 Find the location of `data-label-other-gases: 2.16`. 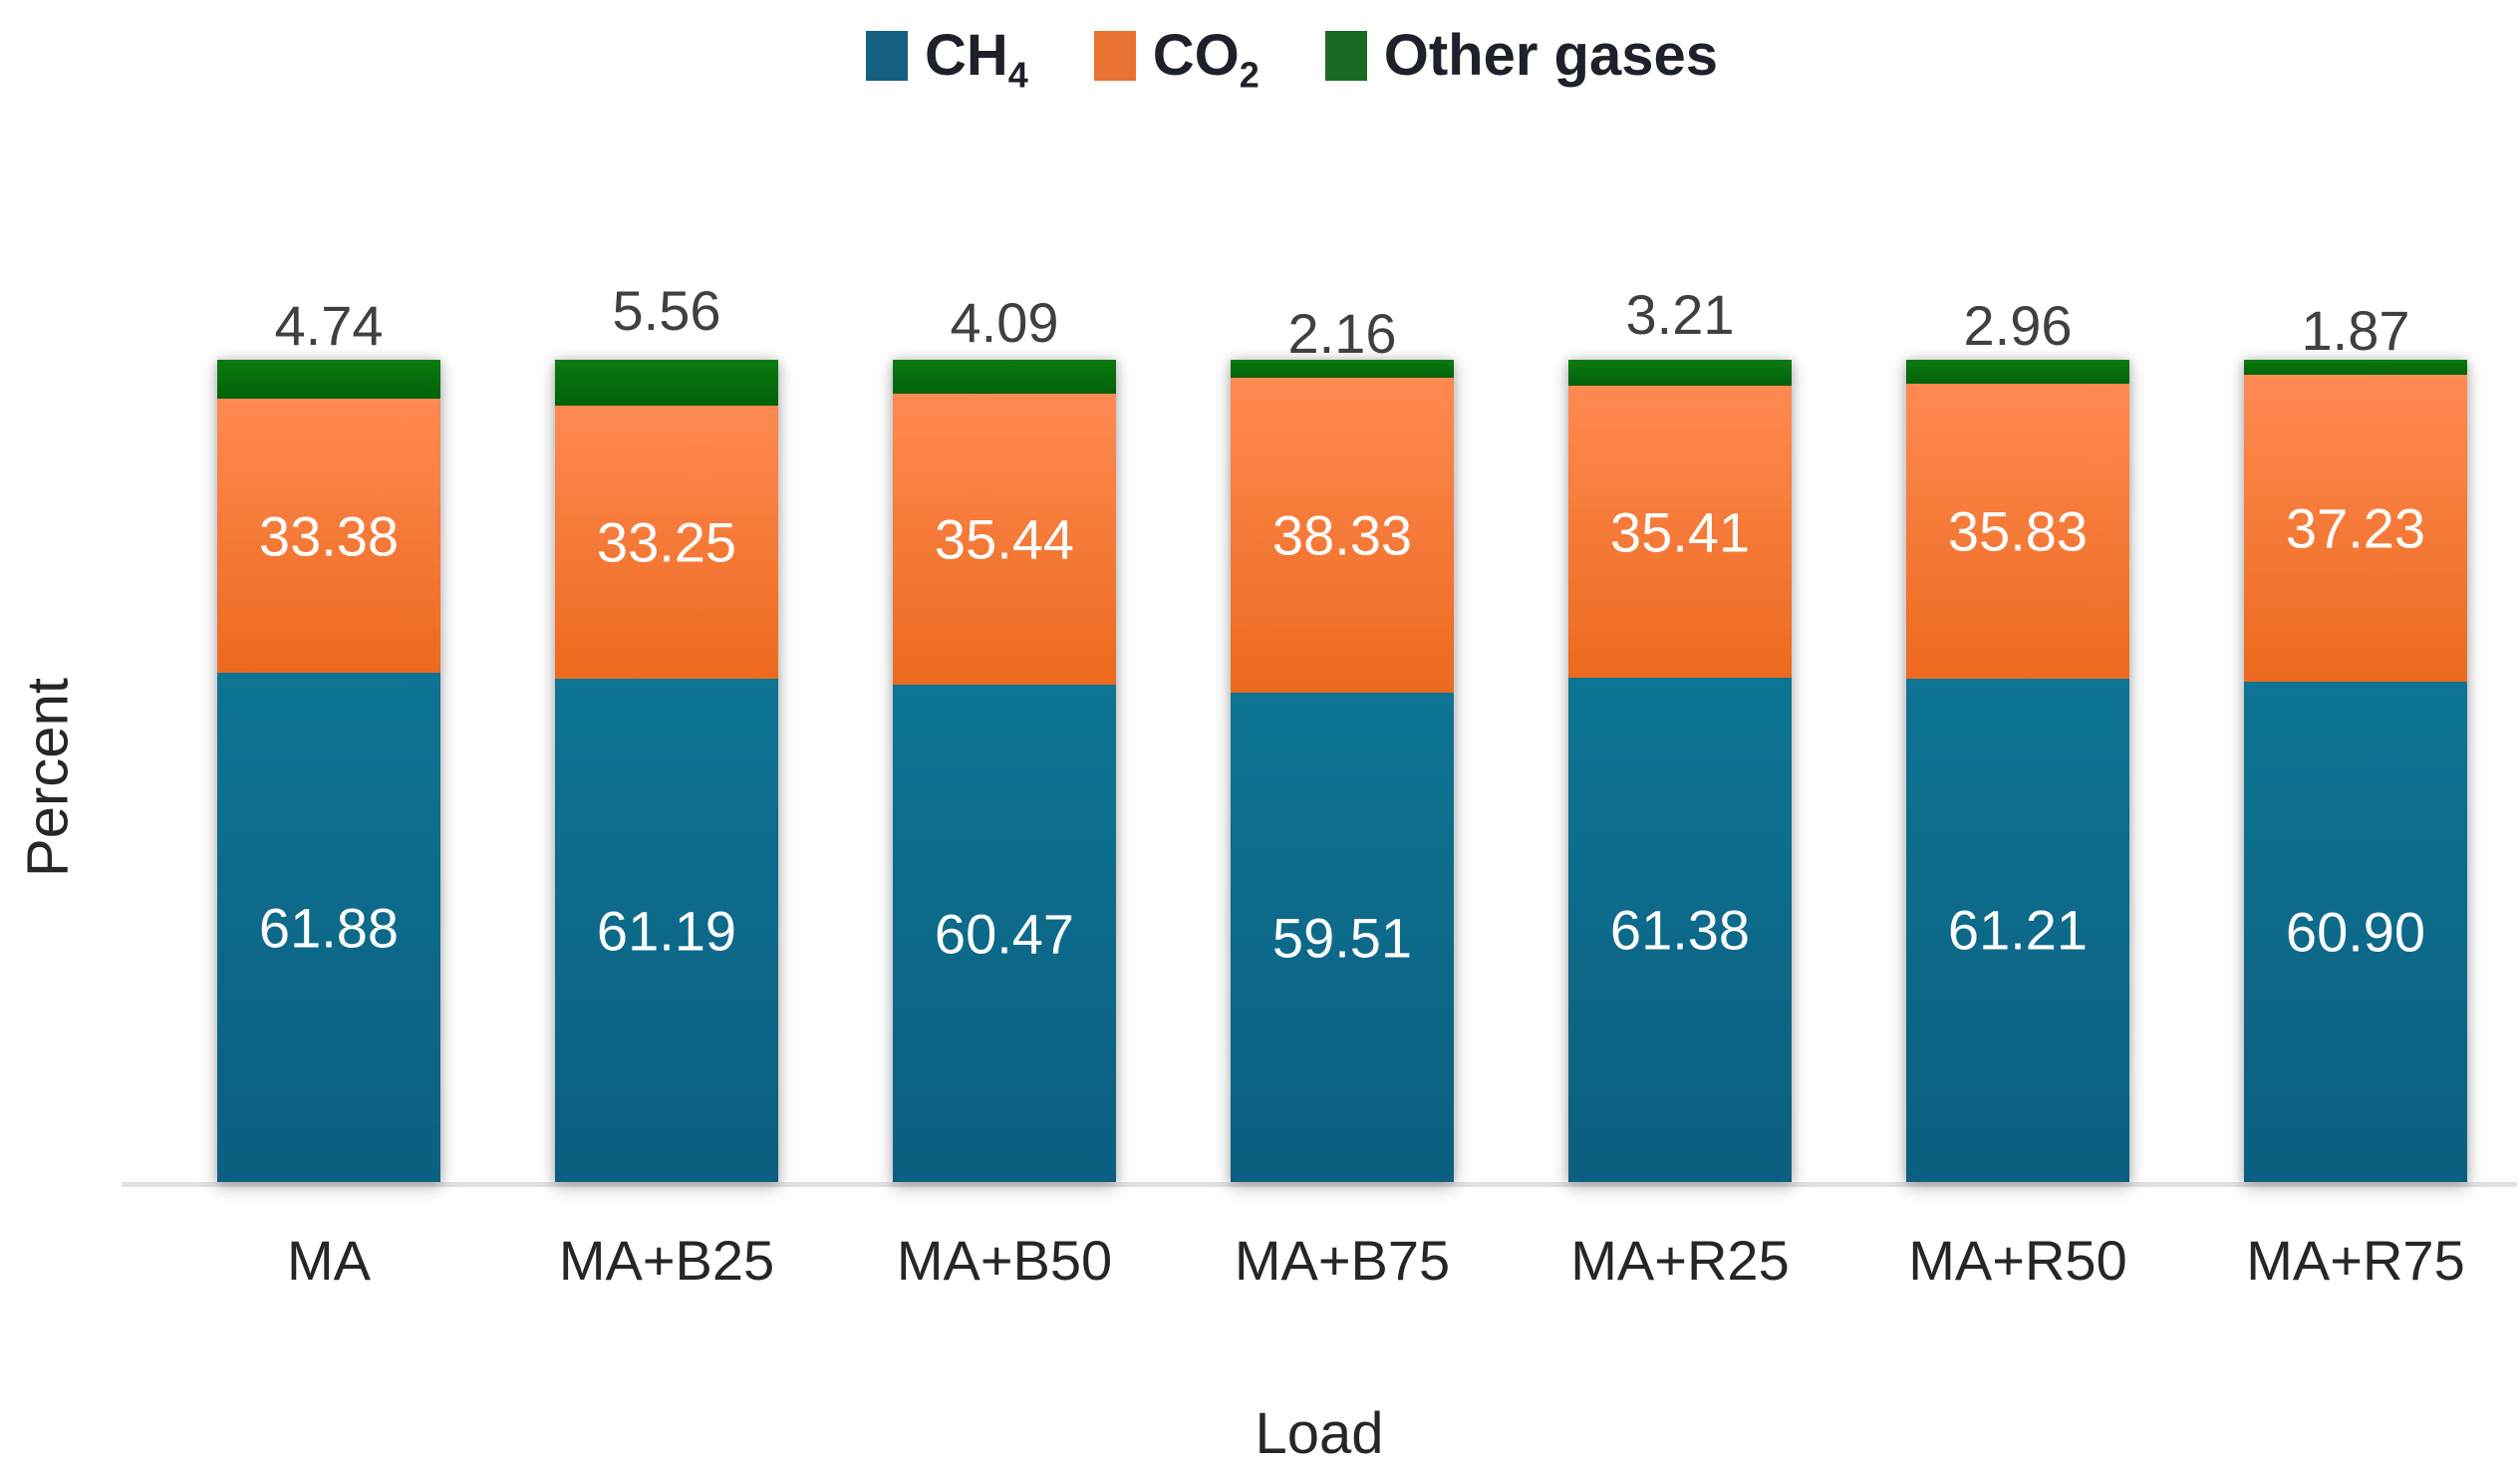

data-label-other-gases: 2.16 is located at coordinates (1342, 334).